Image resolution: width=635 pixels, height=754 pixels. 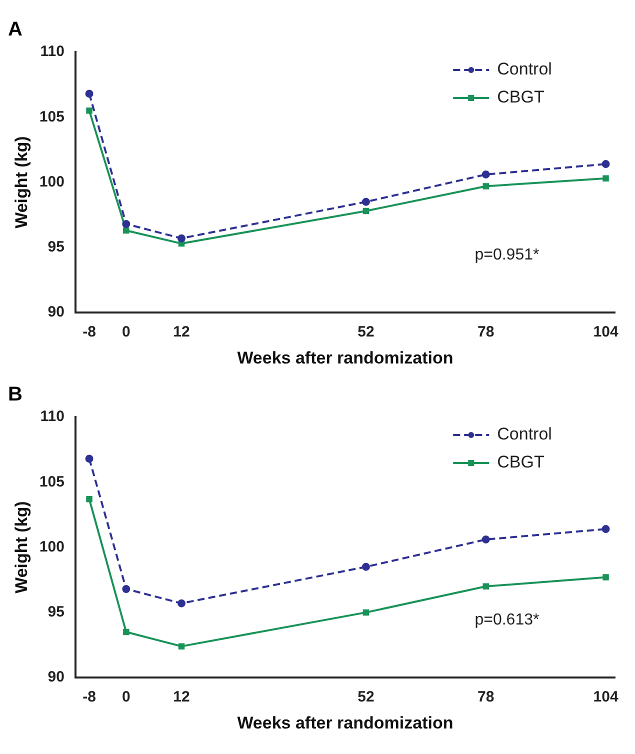 What do you see at coordinates (507, 255) in the screenshot?
I see `annotation: p=0.951*` at bounding box center [507, 255].